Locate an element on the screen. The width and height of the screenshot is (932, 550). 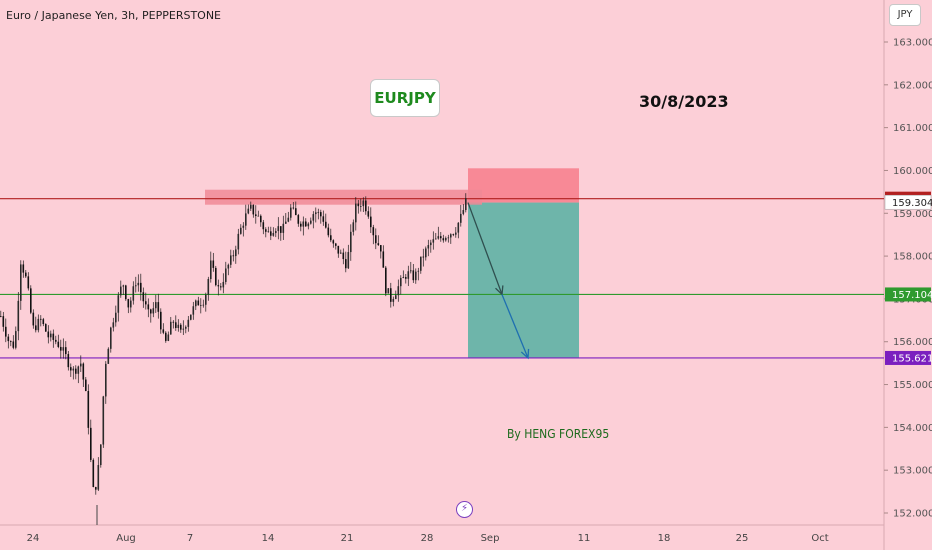
current-price-label: 159.304 is located at coordinates (912, 203).